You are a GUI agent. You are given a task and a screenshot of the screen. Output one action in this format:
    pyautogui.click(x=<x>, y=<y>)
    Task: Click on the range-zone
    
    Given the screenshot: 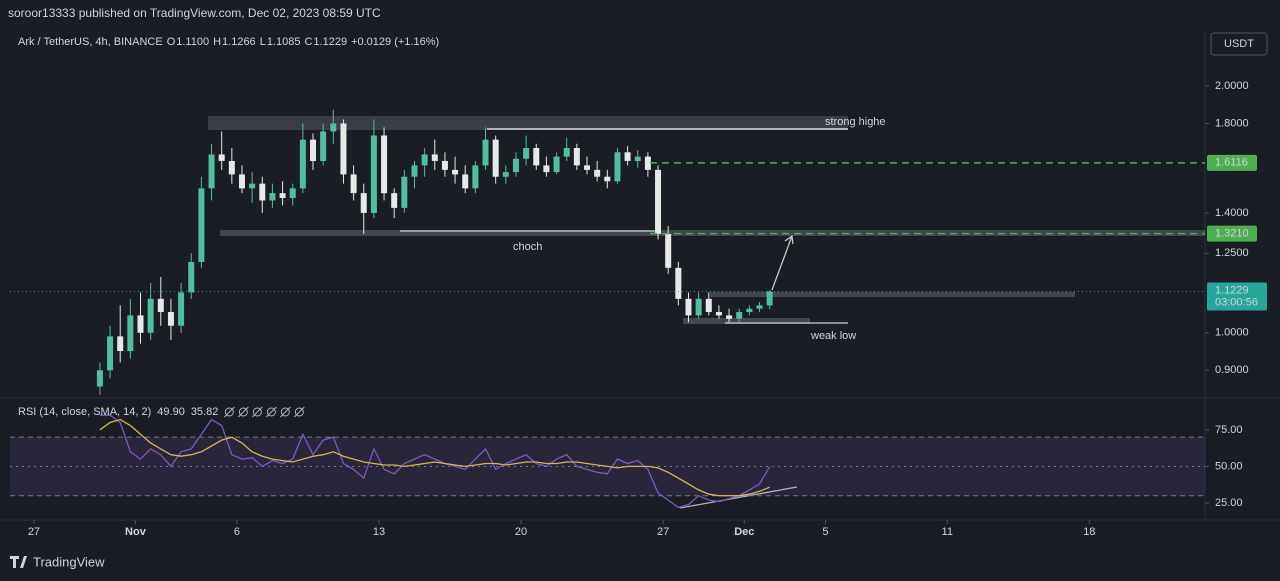 What is the action you would take?
    pyautogui.click(x=892, y=294)
    